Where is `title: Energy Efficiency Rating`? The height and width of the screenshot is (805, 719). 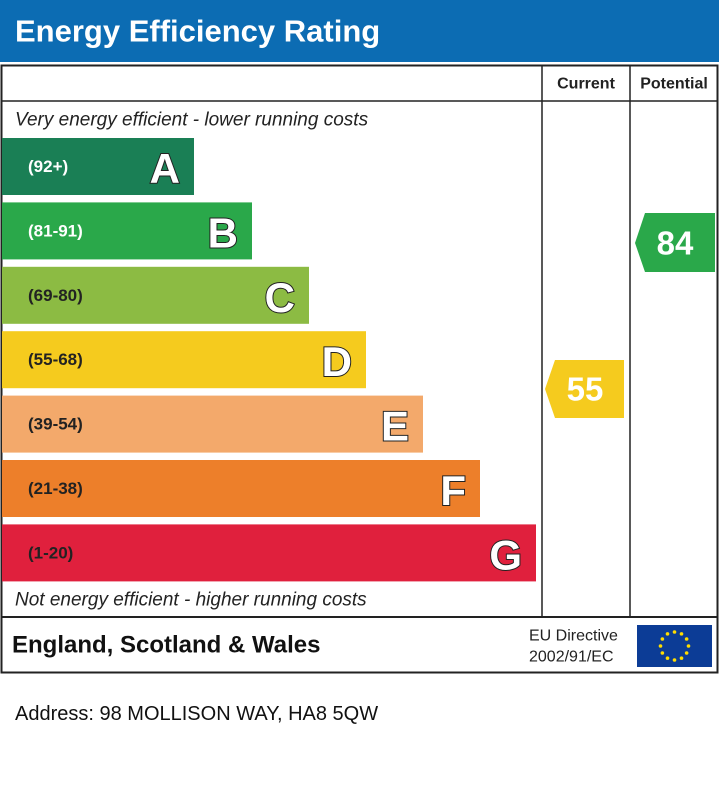
title: Energy Efficiency Rating is located at coordinates (197, 31).